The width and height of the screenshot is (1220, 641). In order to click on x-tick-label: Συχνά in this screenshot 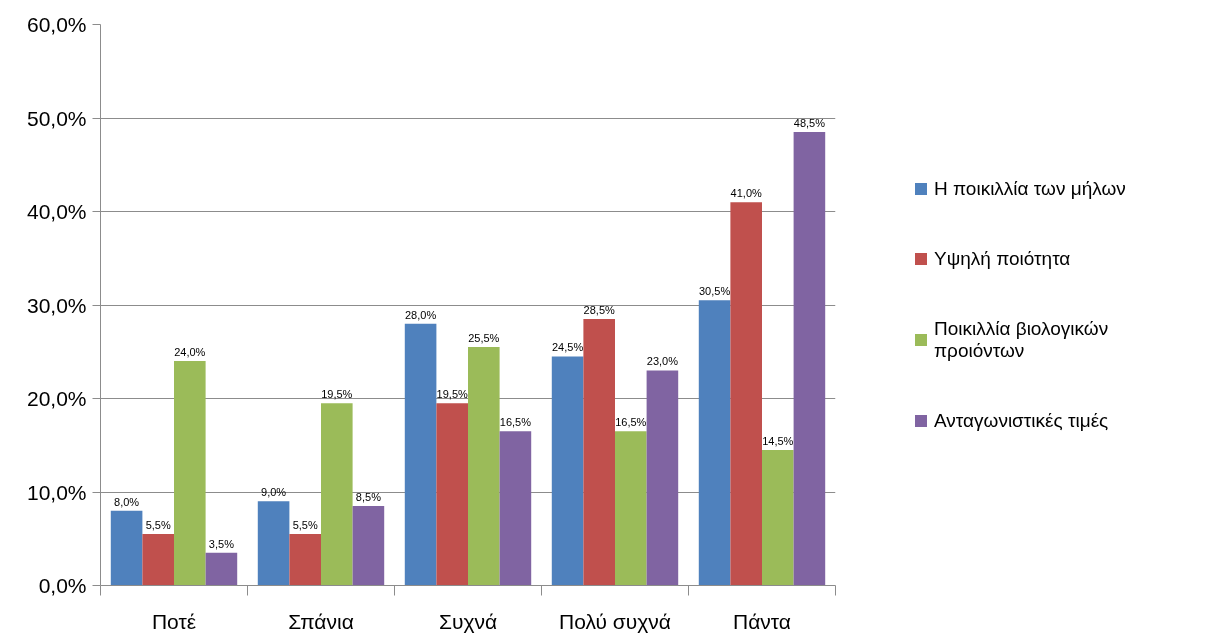, I will do `click(468, 621)`.